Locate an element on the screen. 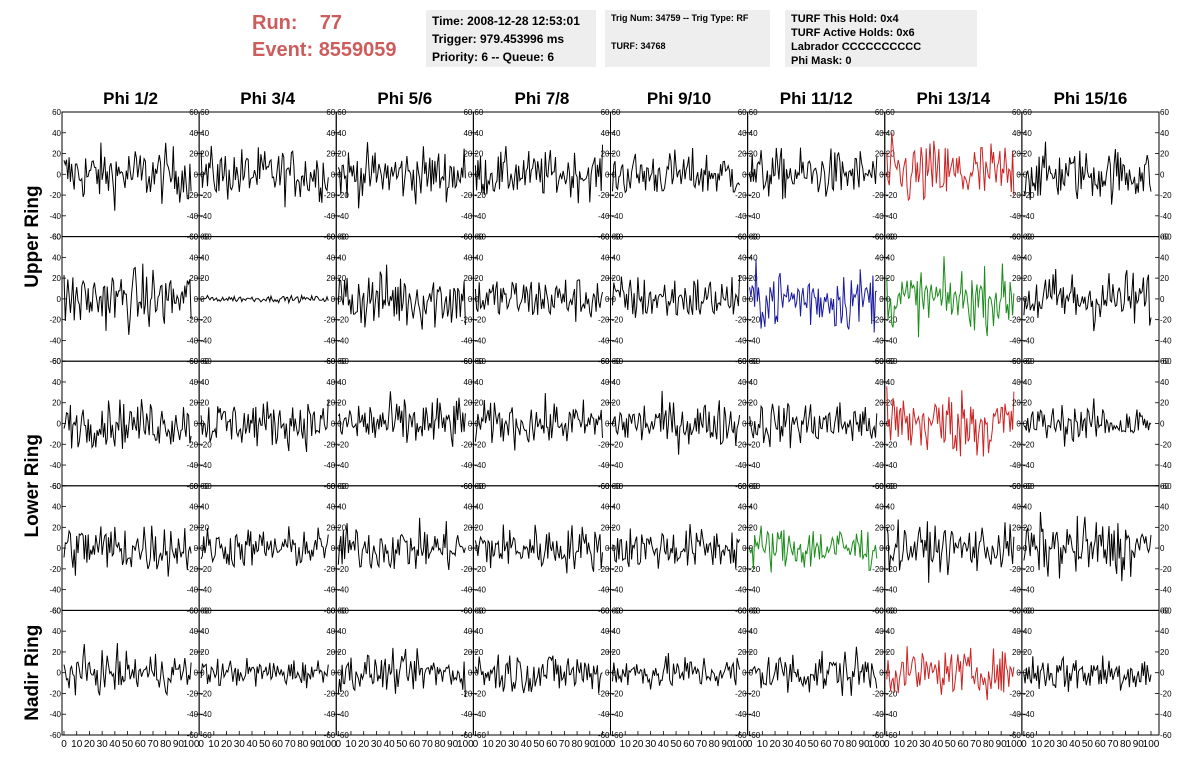  x-tick-label: 0 is located at coordinates (476, 744).